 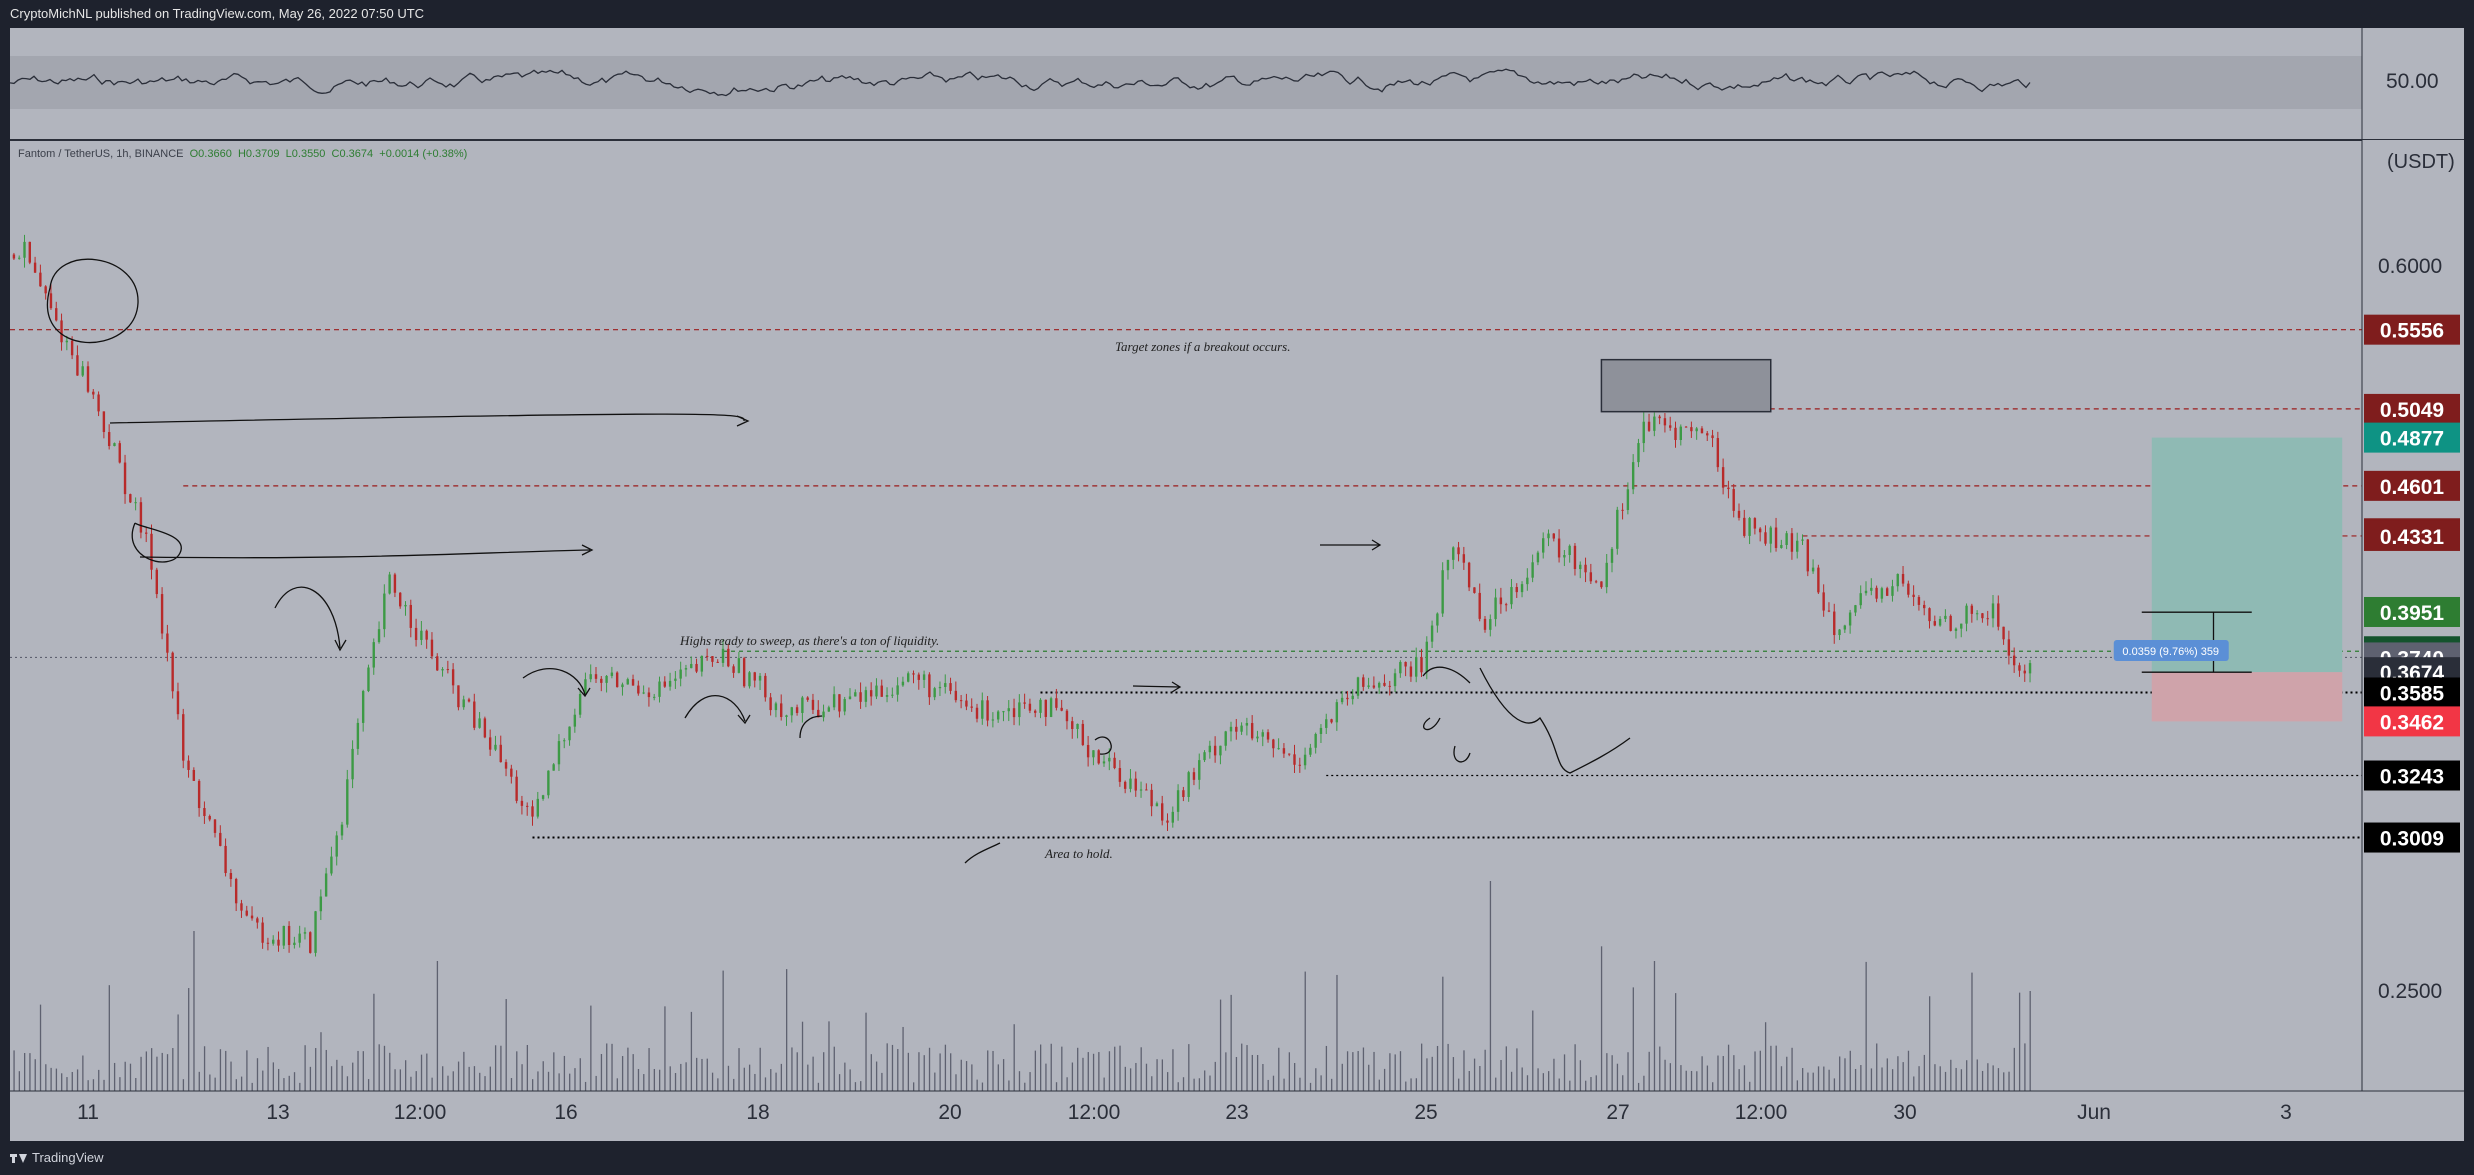 I want to click on tradingview-logo-icon, so click(x=19, y=1158).